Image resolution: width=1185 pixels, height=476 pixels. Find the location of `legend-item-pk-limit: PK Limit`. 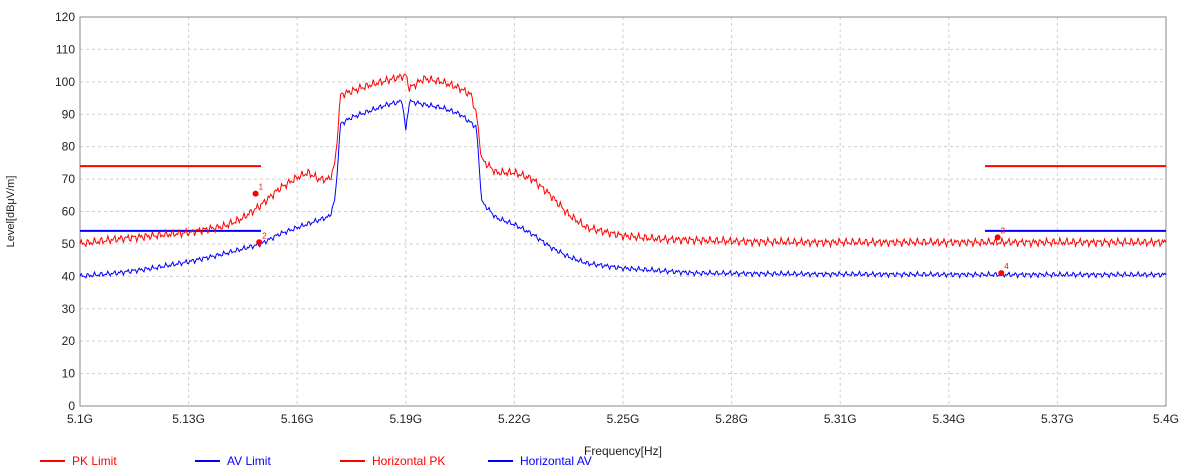

legend-item-pk-limit: PK Limit is located at coordinates (78, 461).